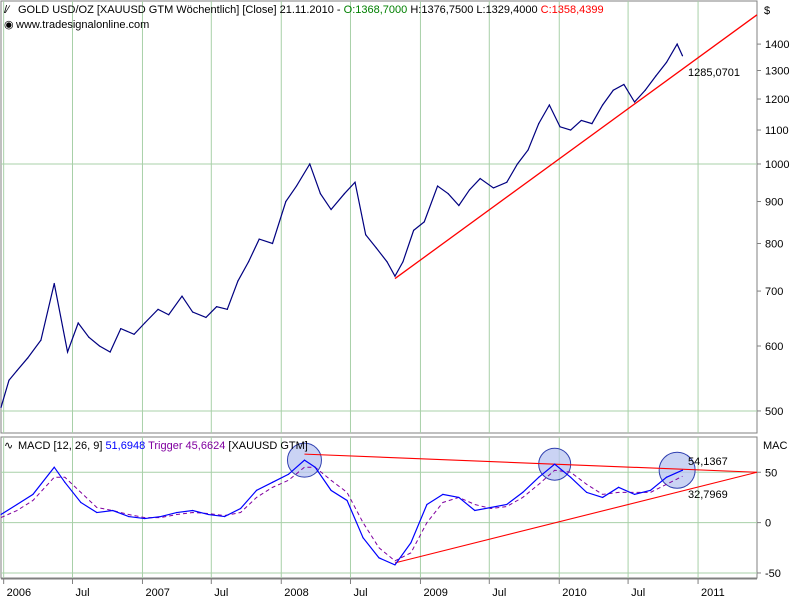 The image size is (800, 600). What do you see at coordinates (777, 165) in the screenshot?
I see `price-y-tick-label: 1000` at bounding box center [777, 165].